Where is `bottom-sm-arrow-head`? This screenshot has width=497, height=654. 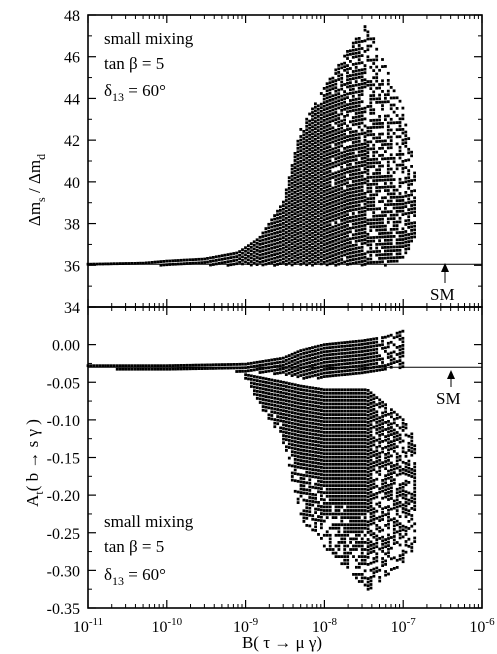
bottom-sm-arrow-head is located at coordinates (451, 374).